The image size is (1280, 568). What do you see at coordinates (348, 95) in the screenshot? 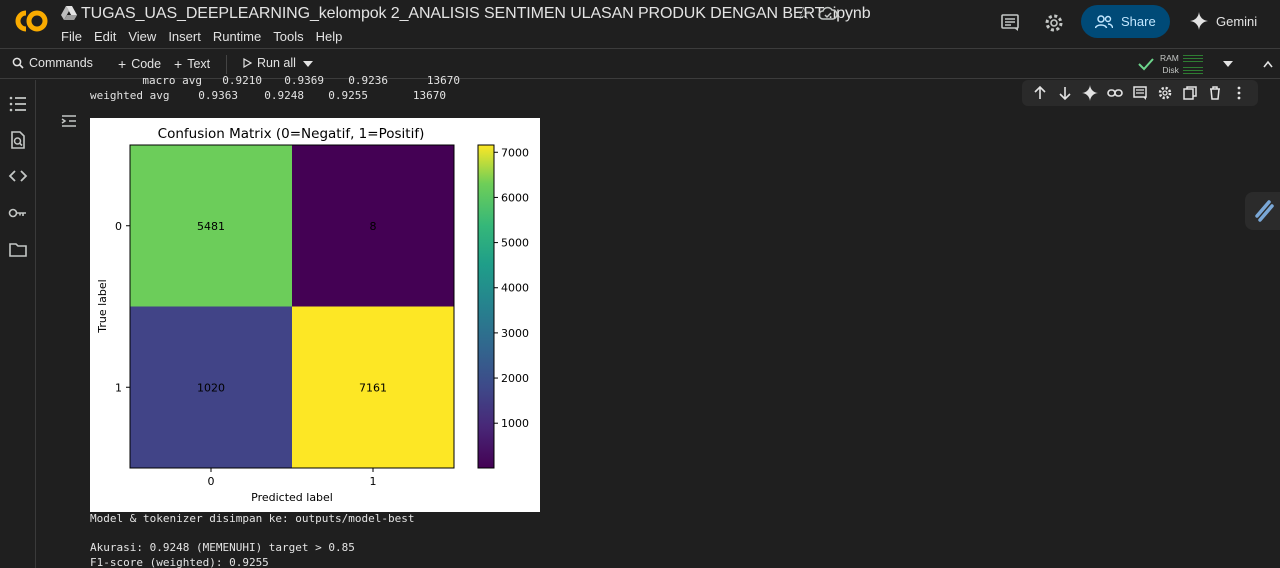
I see `report-f1: 0.9255` at bounding box center [348, 95].